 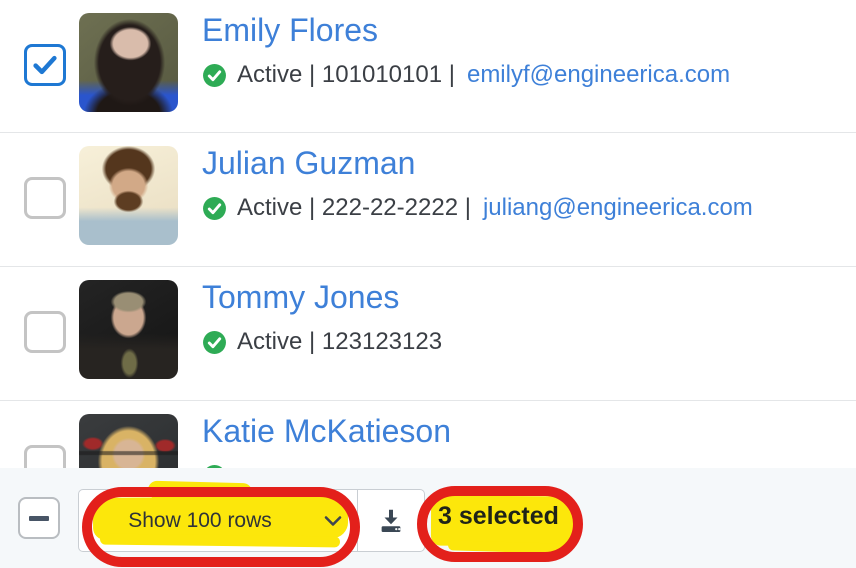 What do you see at coordinates (354, 207) in the screenshot?
I see `status-text: Active | 222-22-2222 |` at bounding box center [354, 207].